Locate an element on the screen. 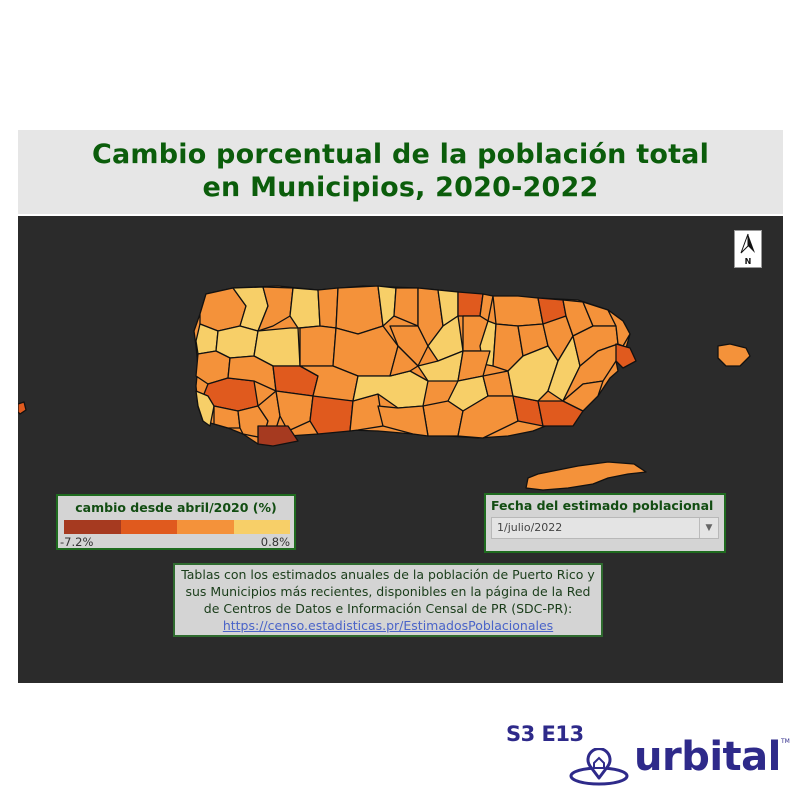 The image size is (800, 800). brand-logo: urbital is located at coordinates (707, 757).